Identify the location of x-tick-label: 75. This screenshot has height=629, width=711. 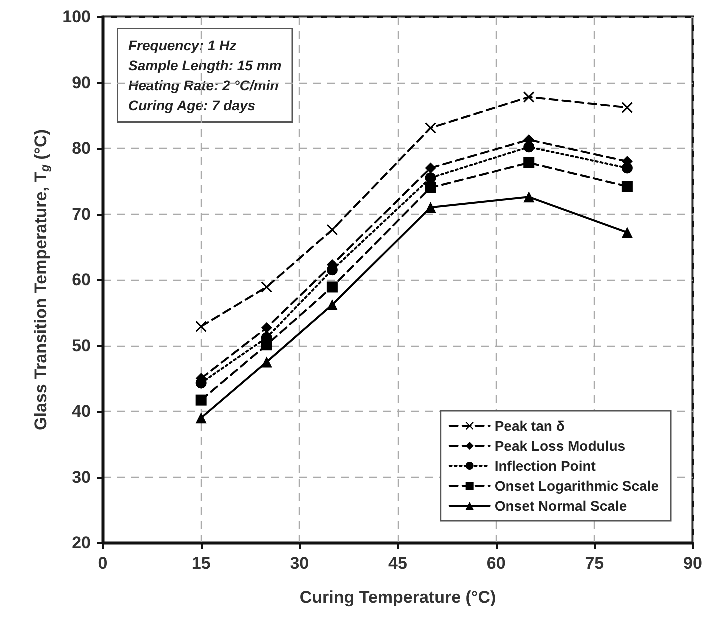
(594, 563).